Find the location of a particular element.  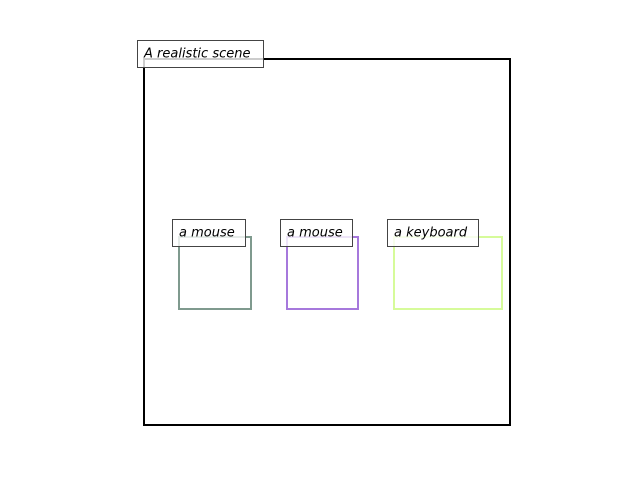

object-mouse-1-box is located at coordinates (215, 273).